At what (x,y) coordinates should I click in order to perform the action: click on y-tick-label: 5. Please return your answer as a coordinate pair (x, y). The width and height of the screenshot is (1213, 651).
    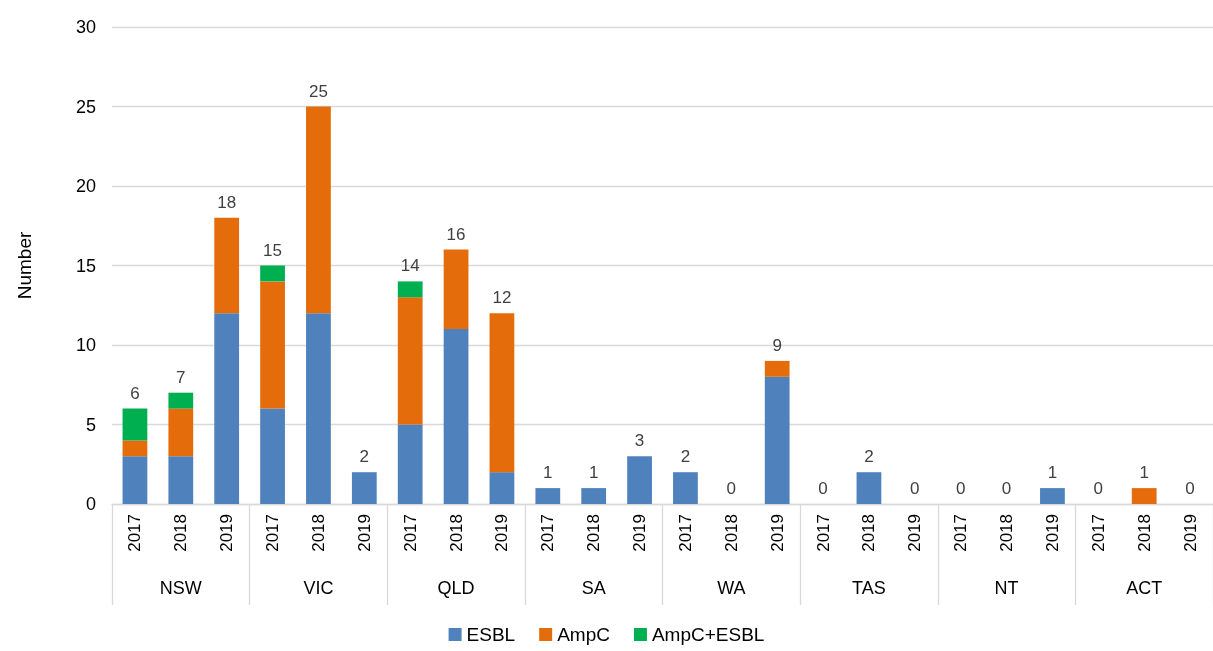
    Looking at the image, I should click on (90, 424).